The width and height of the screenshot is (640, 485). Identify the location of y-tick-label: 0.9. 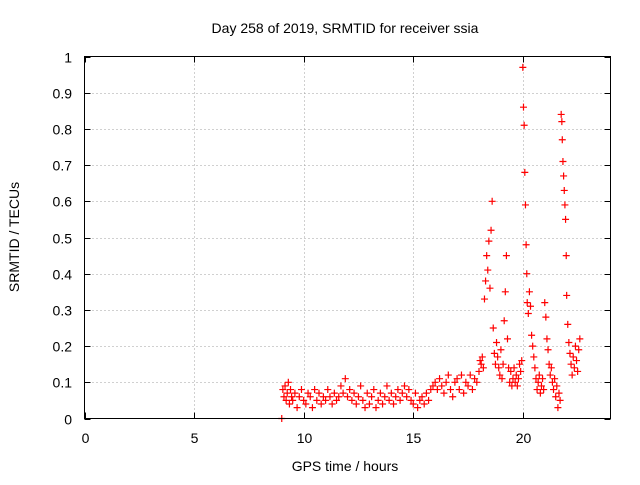
(63, 94).